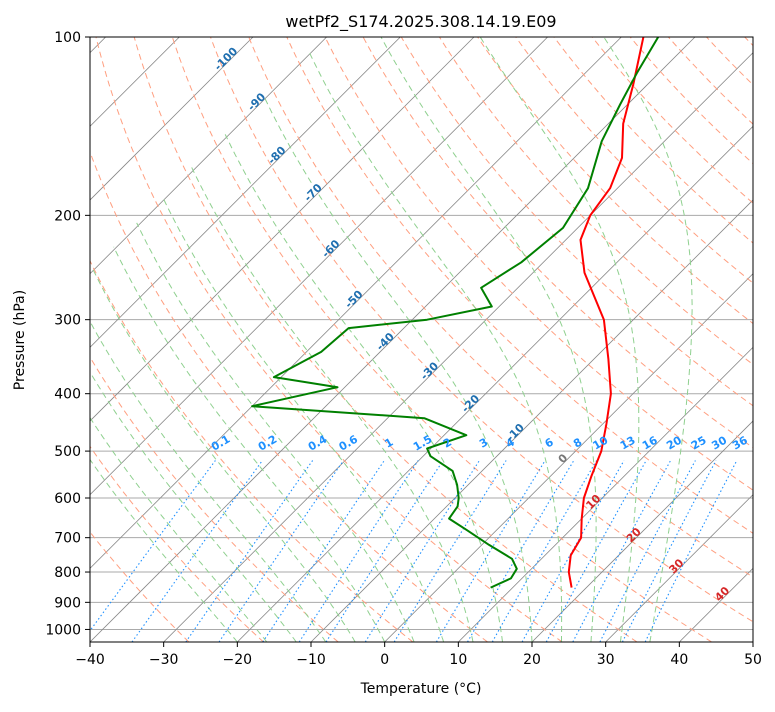 This screenshot has width=775, height=712. I want to click on x-tick-label: −20, so click(238, 660).